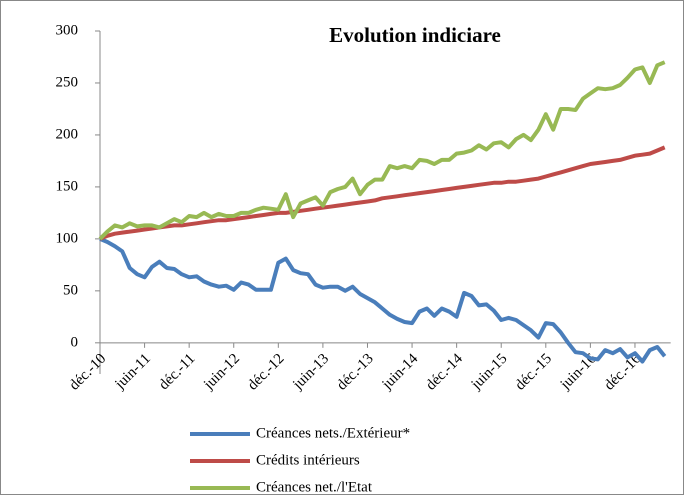 The image size is (684, 500). I want to click on y-tick-label: 200, so click(67, 134).